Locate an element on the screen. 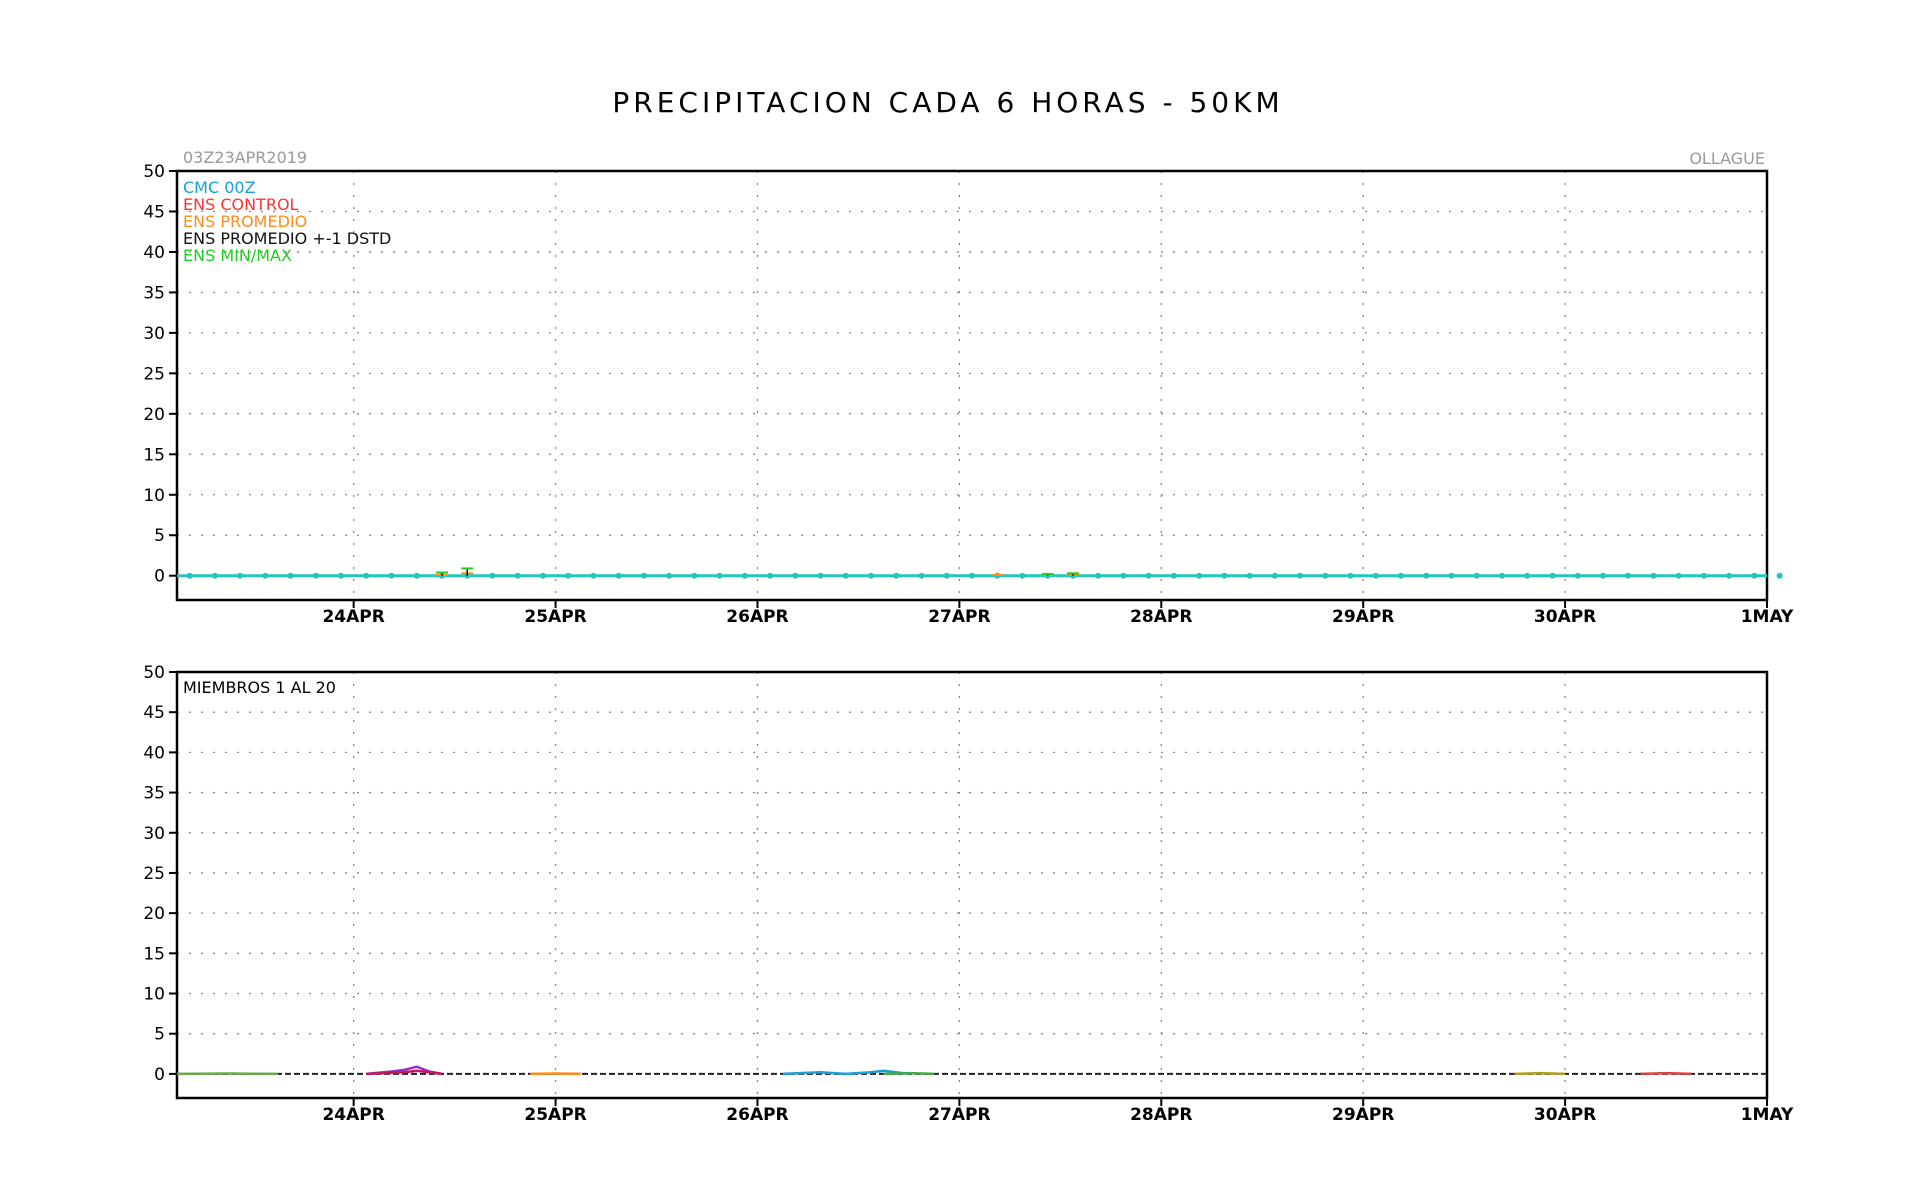 Image resolution: width=1920 pixels, height=1204 pixels. location-label: OLLAGUE is located at coordinates (1727, 158).